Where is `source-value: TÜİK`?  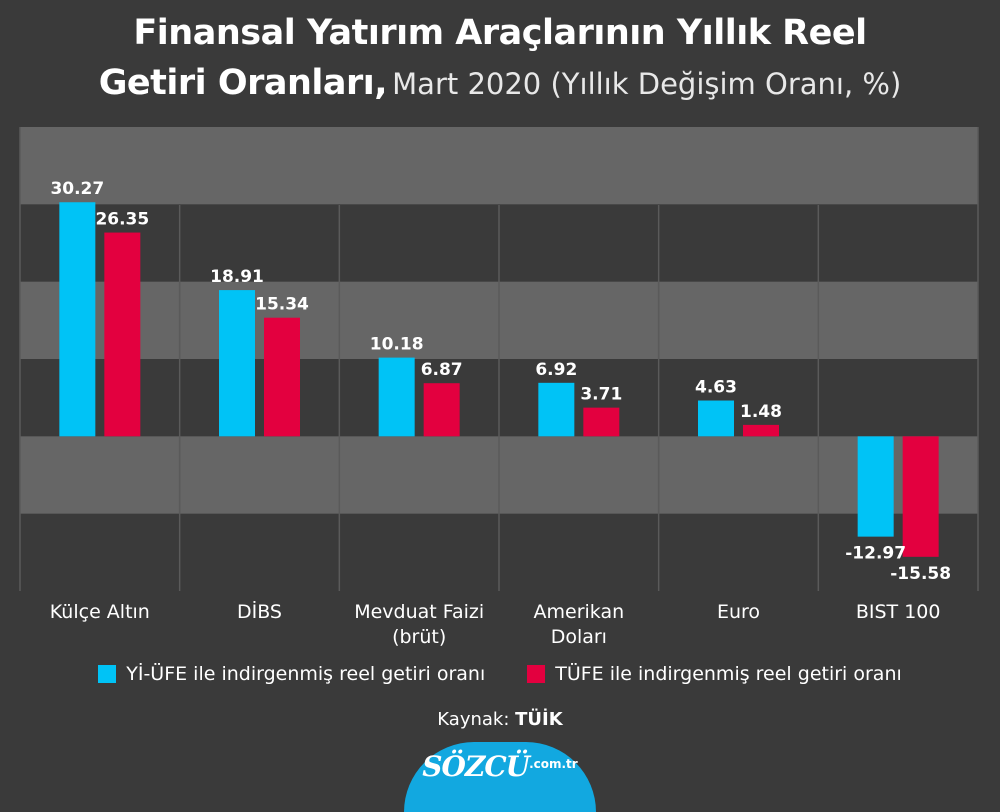 source-value: TÜİK is located at coordinates (539, 719).